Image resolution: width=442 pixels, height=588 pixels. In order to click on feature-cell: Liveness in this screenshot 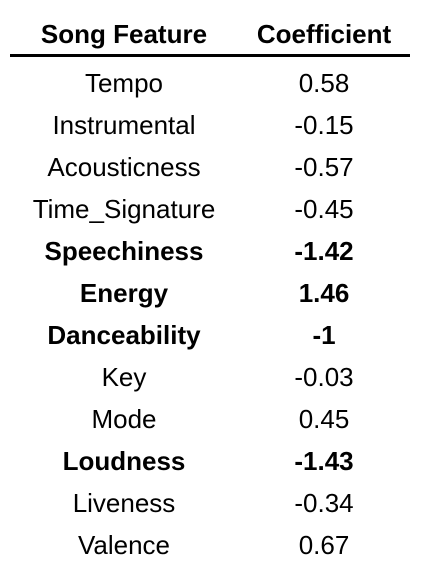, I will do `click(124, 502)`.